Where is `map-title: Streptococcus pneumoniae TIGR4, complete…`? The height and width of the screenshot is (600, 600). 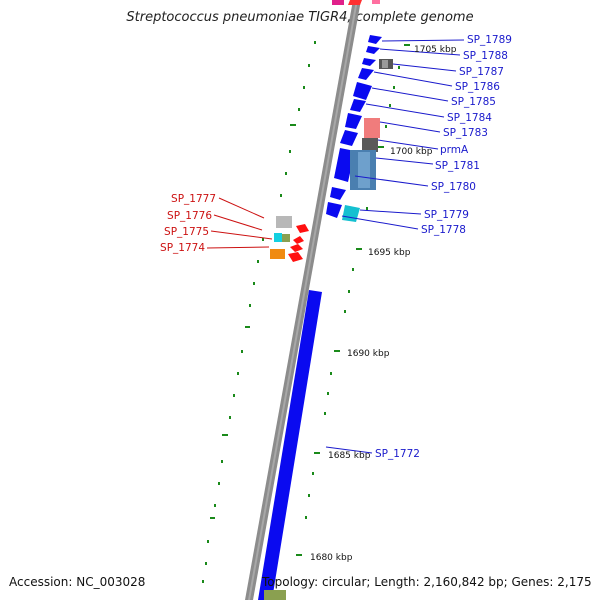 map-title: Streptococcus pneumoniae TIGR4, complete… is located at coordinates (300, 17).